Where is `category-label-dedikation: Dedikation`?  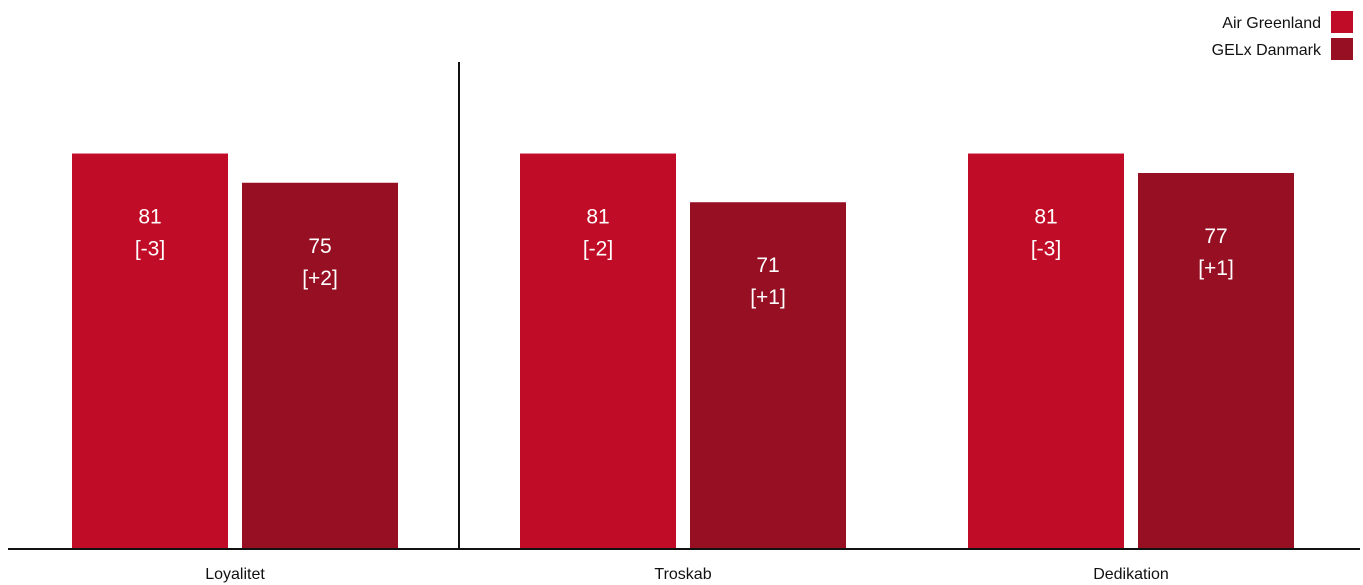
category-label-dedikation: Dedikation is located at coordinates (1131, 574).